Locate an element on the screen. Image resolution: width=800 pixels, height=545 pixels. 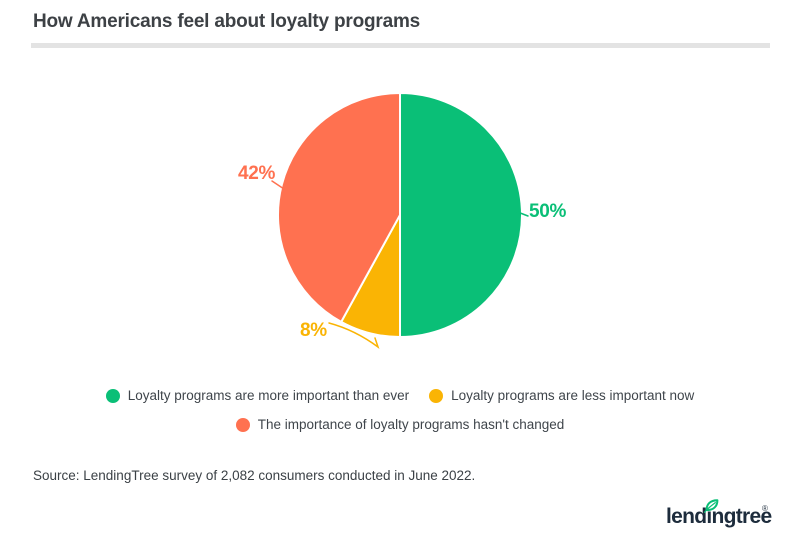
legend-dot-coral is located at coordinates (242, 424).